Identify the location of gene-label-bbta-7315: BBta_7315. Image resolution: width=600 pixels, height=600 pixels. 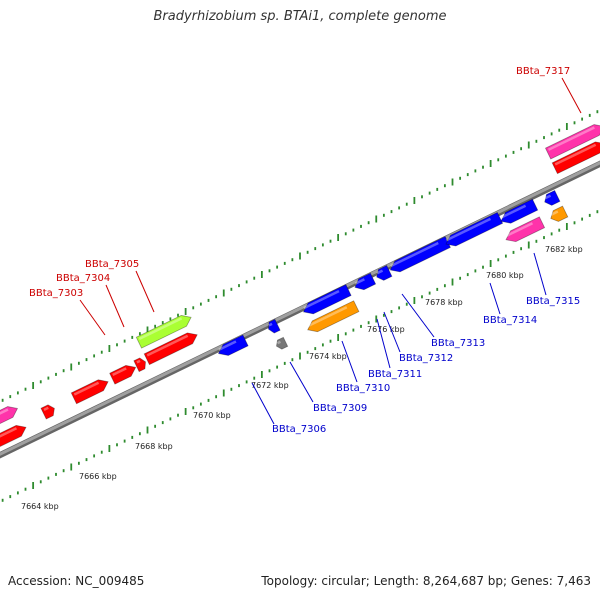
(553, 301).